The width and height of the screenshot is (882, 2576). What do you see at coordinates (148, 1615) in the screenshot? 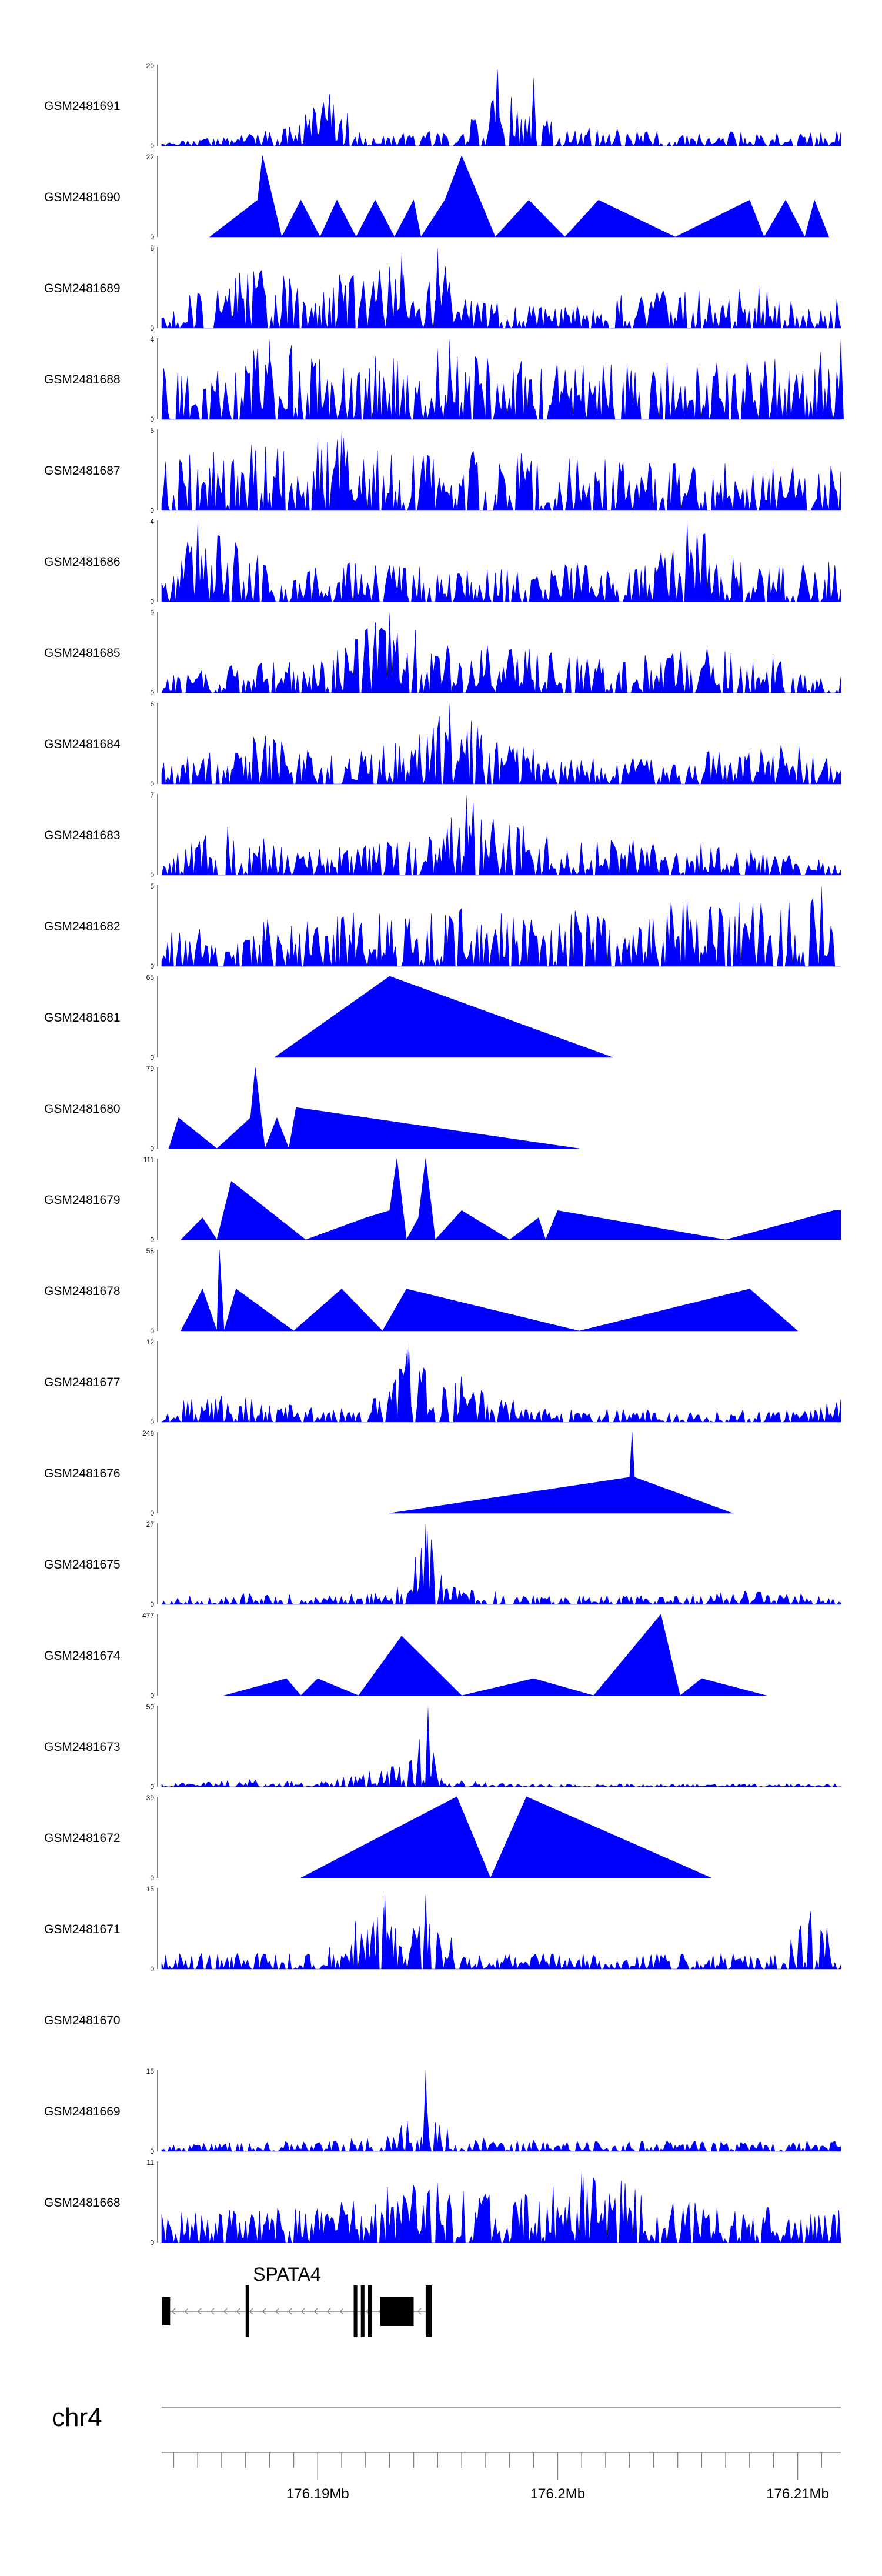
I see `y-max-label: 477` at bounding box center [148, 1615].